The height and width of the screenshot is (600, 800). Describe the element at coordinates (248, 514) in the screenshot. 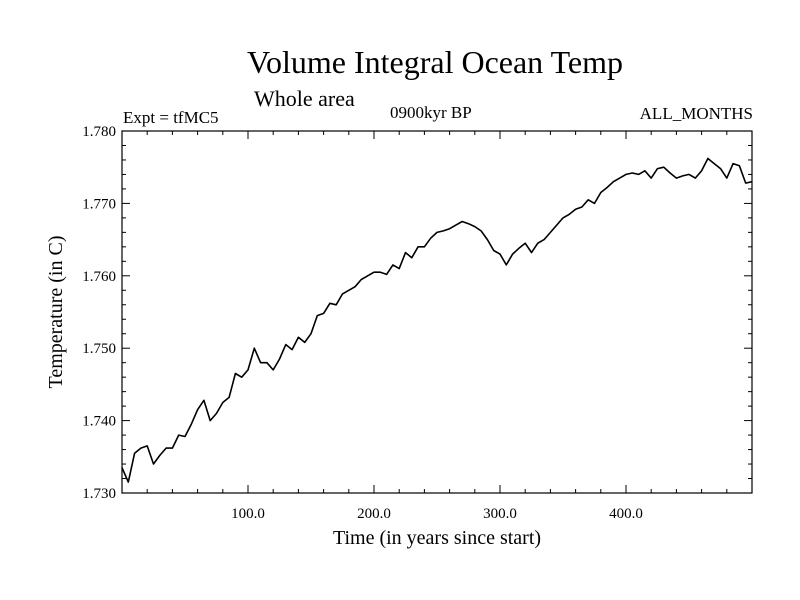

I see `x-tick-label: 100.0` at that location.